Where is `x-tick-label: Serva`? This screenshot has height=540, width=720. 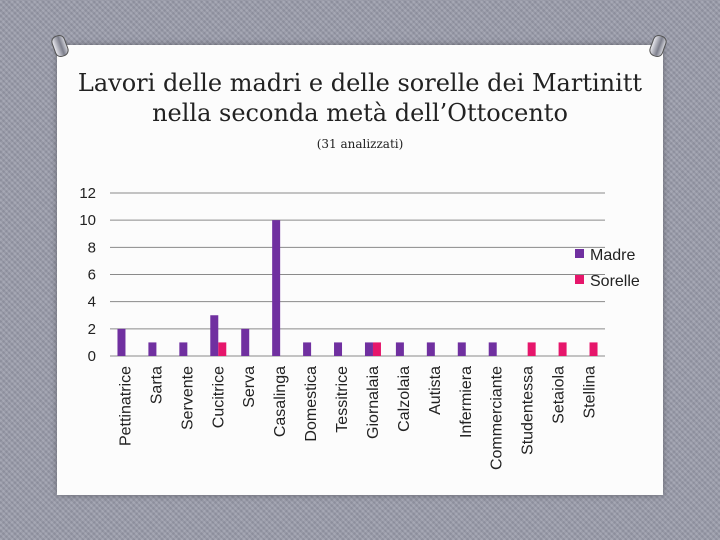
x-tick-label: Serva is located at coordinates (249, 387).